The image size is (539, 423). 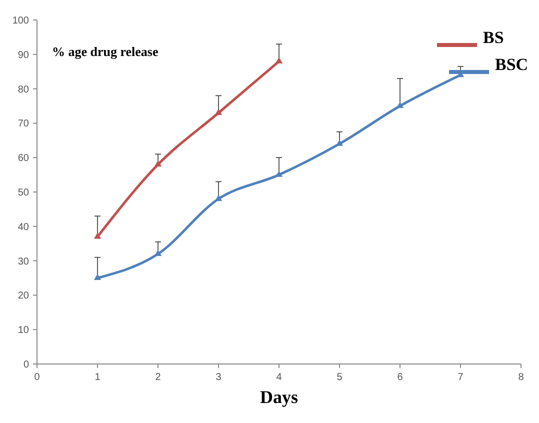 I want to click on x-tick-label: 3, so click(x=219, y=377).